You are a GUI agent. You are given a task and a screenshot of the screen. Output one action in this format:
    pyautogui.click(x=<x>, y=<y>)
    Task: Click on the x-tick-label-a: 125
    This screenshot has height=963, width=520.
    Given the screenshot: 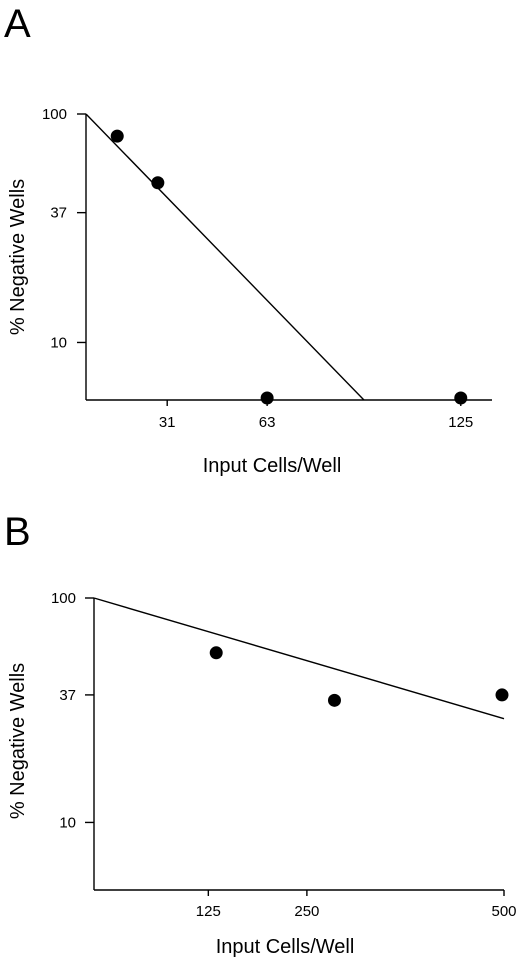 What is the action you would take?
    pyautogui.click(x=460, y=422)
    